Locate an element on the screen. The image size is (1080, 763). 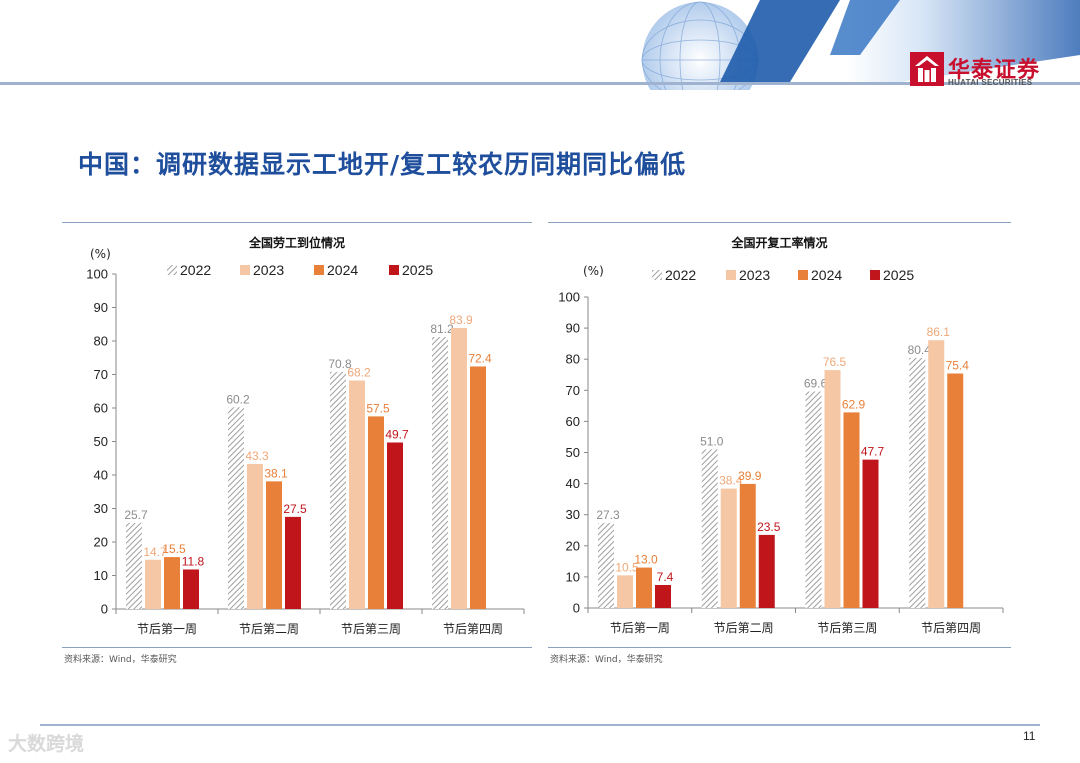
y-tick-label: 20 is located at coordinates (573, 545).